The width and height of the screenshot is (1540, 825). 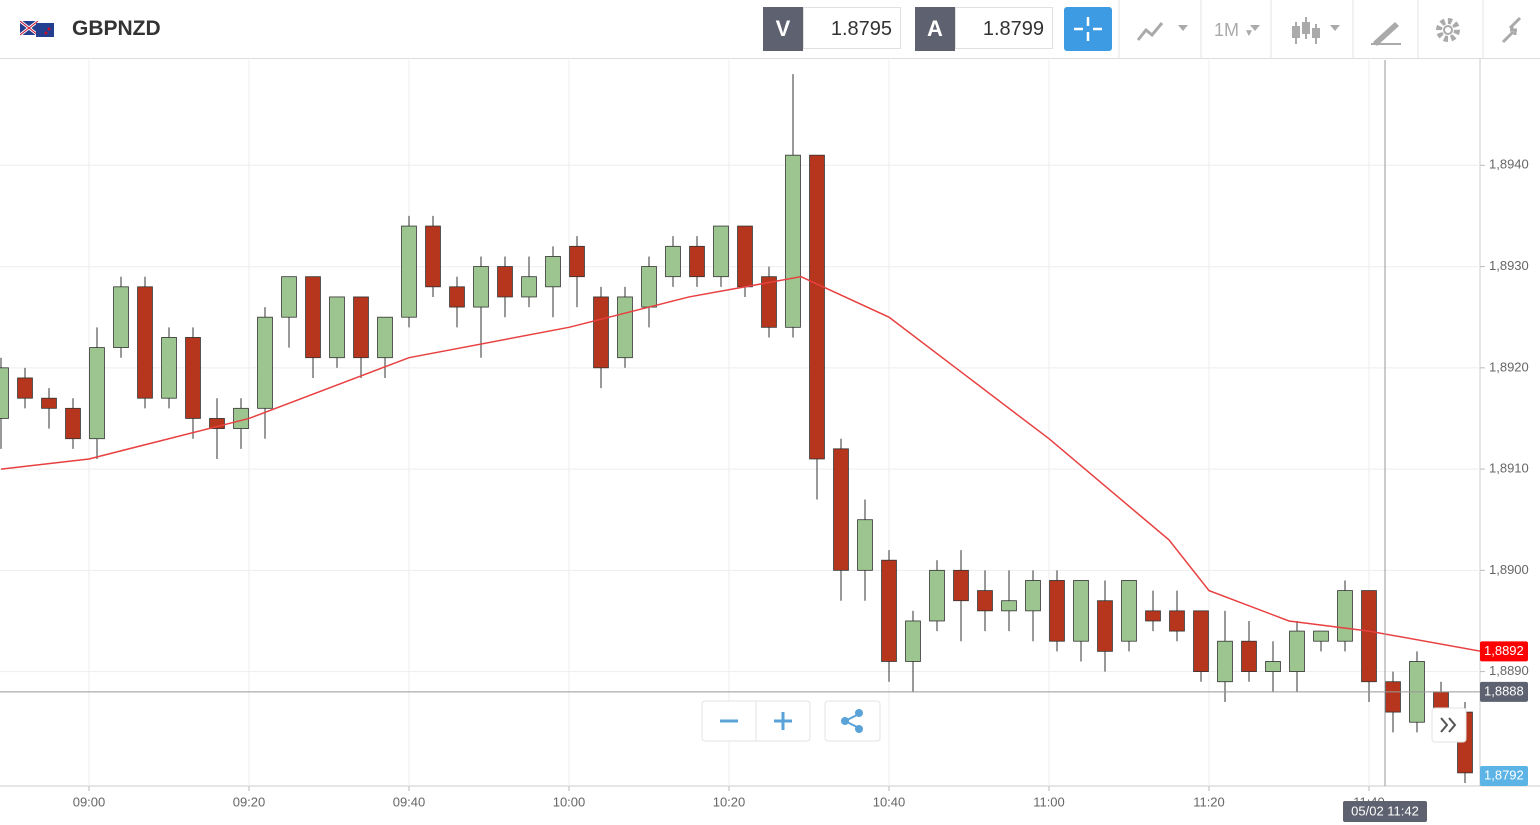 I want to click on x-tick-label: 09:40, so click(x=409, y=801).